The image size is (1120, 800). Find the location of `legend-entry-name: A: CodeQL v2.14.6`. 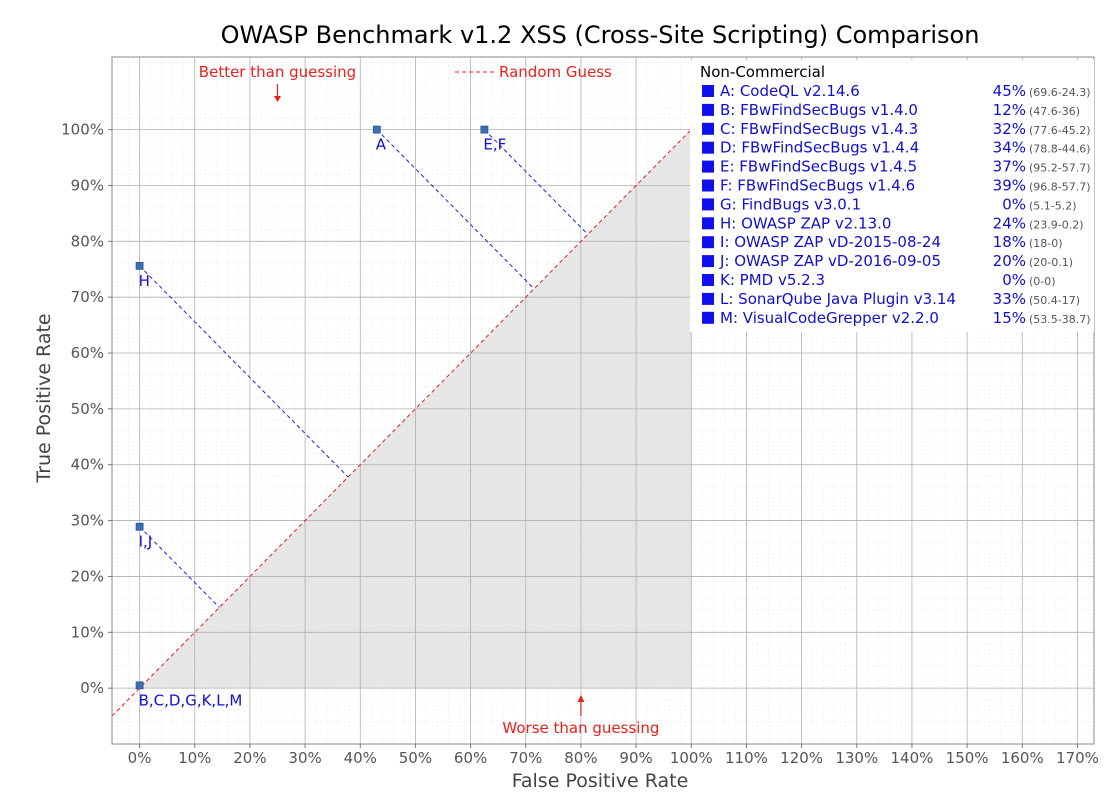

legend-entry-name: A: CodeQL v2.14.6 is located at coordinates (790, 91).